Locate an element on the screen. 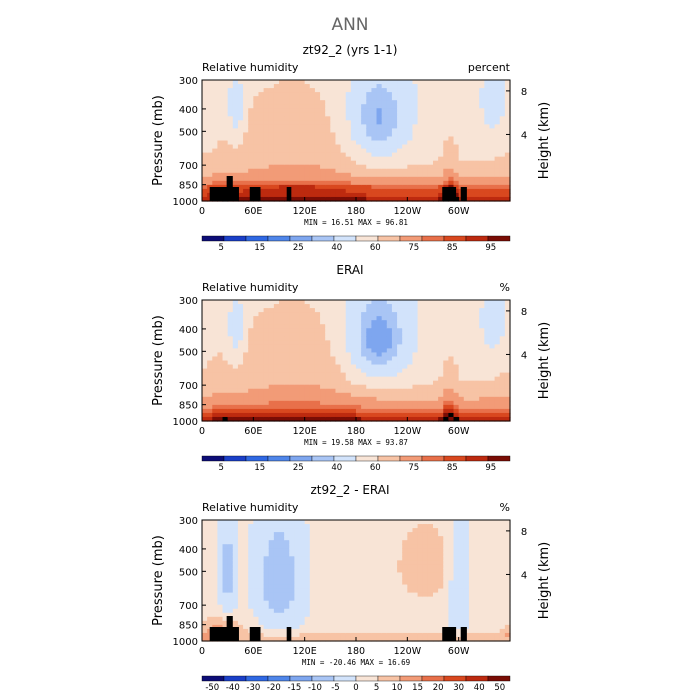  colorbar-swatch is located at coordinates (455, 238).